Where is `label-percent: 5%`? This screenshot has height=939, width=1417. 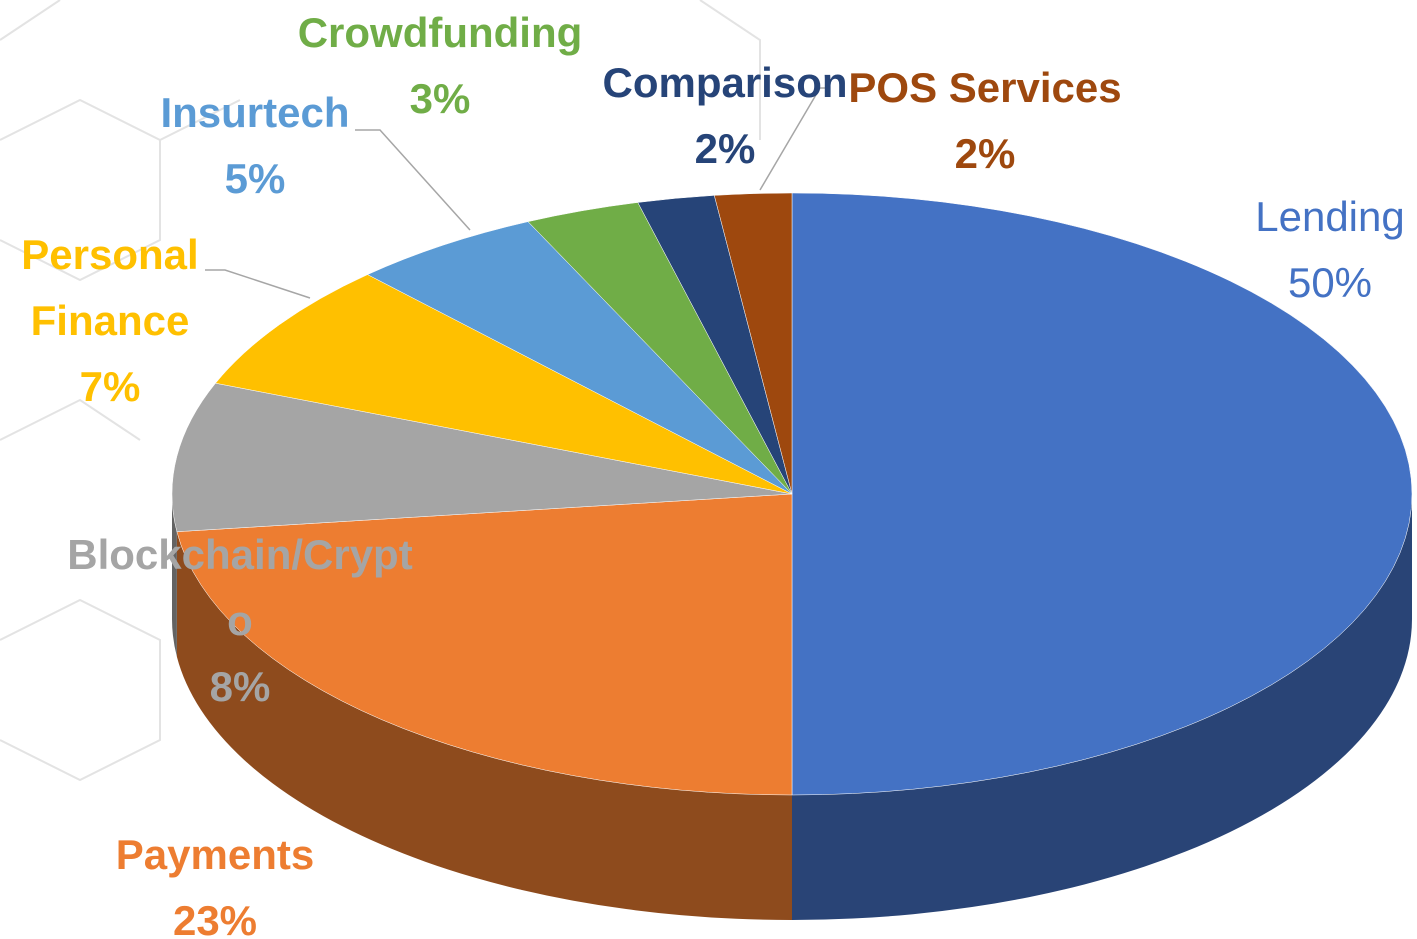
label-percent: 5% is located at coordinates (255, 178).